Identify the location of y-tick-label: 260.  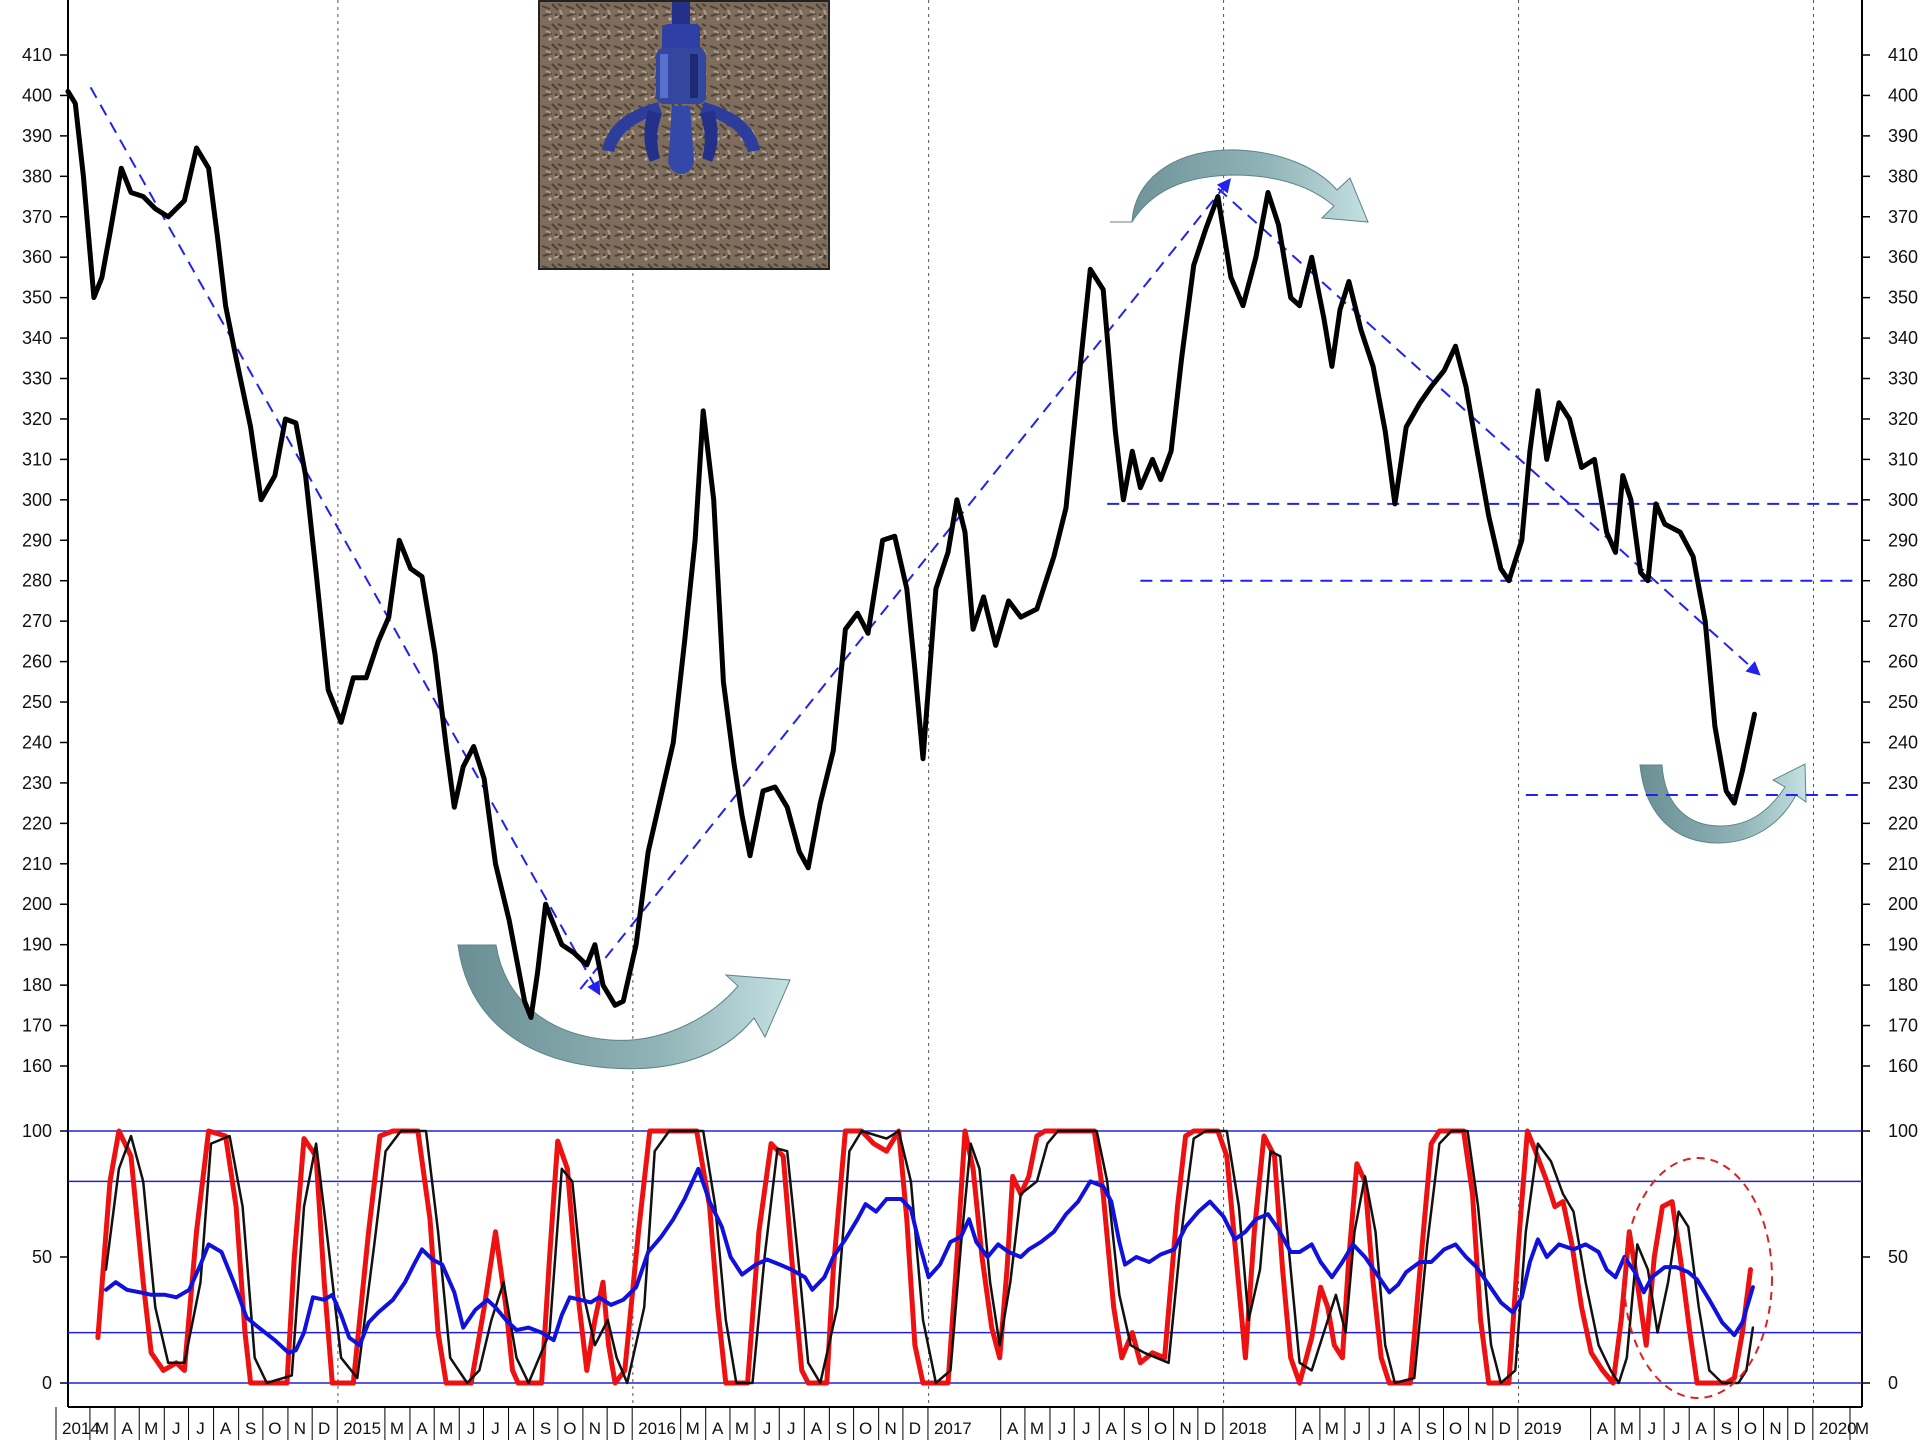
(1903, 662).